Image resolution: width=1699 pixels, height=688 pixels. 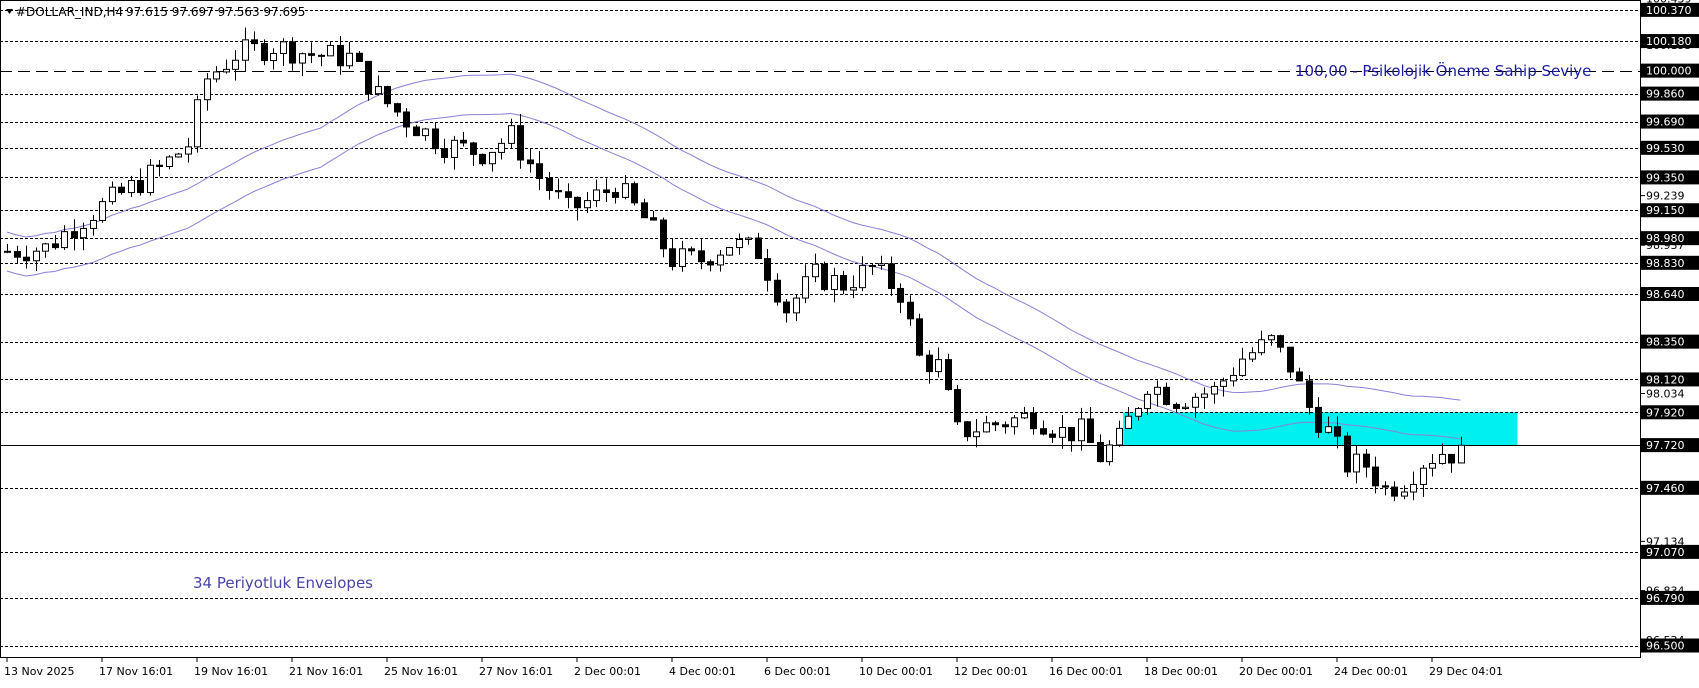 What do you see at coordinates (1665, 488) in the screenshot?
I see `price-level-label: 97.460` at bounding box center [1665, 488].